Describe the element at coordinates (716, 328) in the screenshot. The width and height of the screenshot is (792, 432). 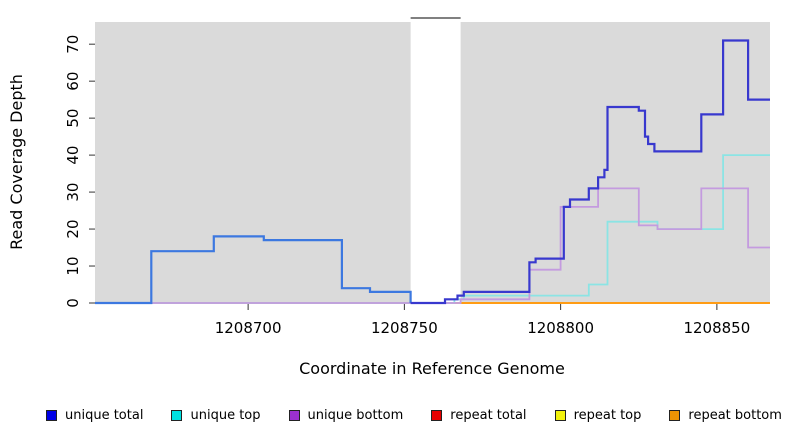
I see `x-tick-label: 1208850` at that location.